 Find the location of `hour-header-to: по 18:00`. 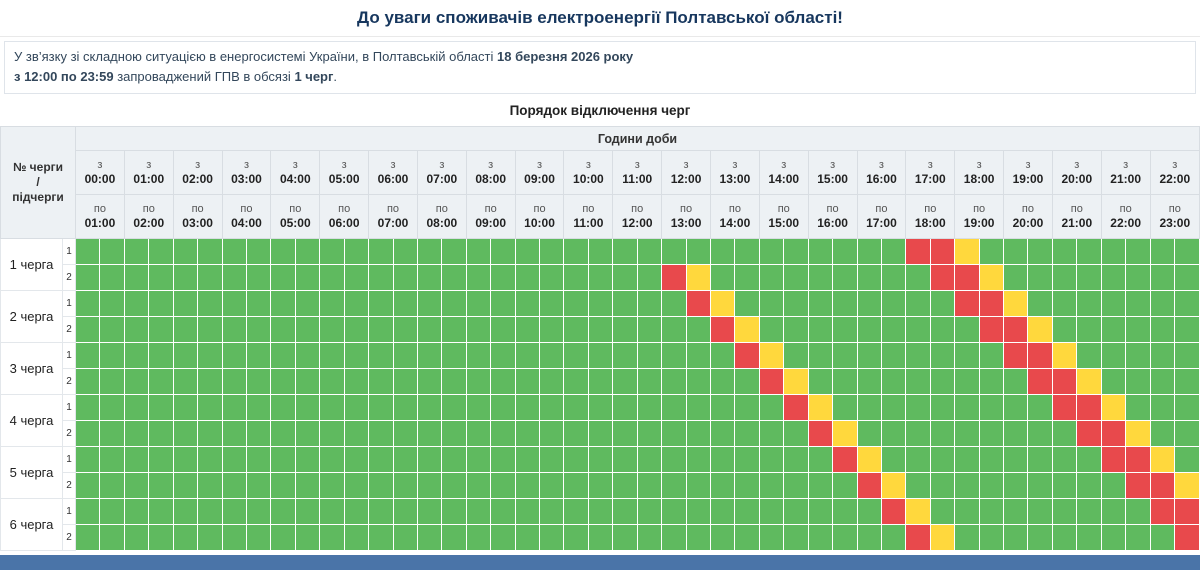

hour-header-to: по 18:00 is located at coordinates (930, 216).